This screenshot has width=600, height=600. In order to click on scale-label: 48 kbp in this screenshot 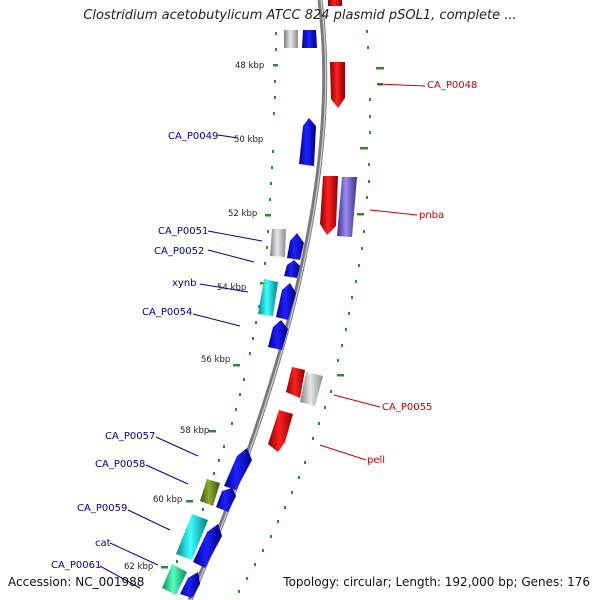, I will do `click(249, 66)`.